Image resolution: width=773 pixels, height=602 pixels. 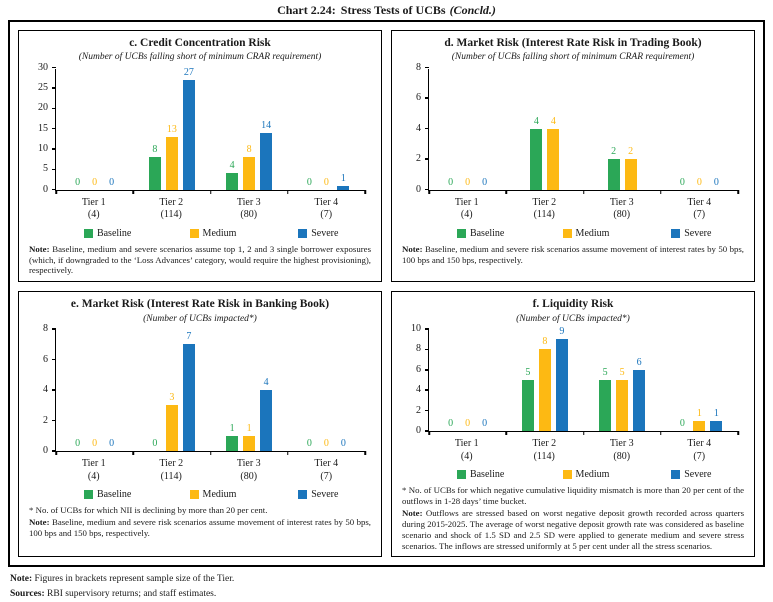 What do you see at coordinates (461, 233) in the screenshot?
I see `legend-swatch-baseline-icon` at bounding box center [461, 233].